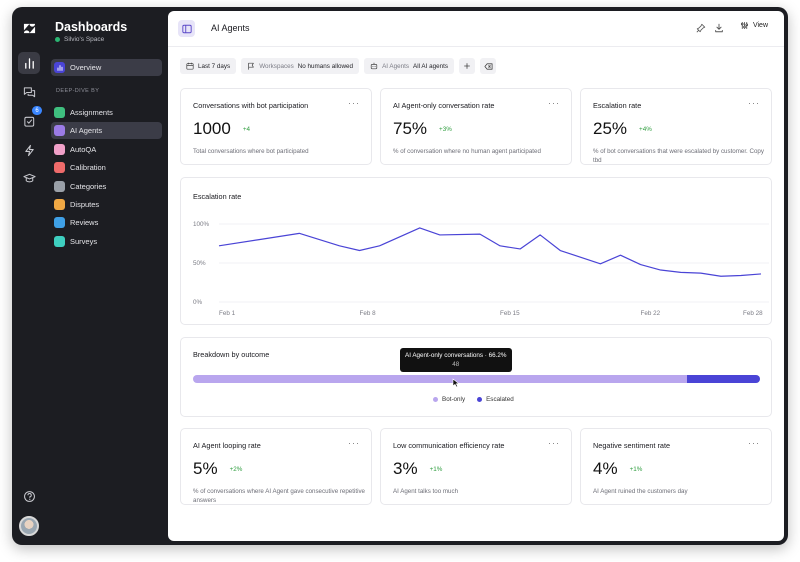 This screenshot has height=562, width=800. What do you see at coordinates (59, 67) in the screenshot?
I see `chart-icon` at bounding box center [59, 67].